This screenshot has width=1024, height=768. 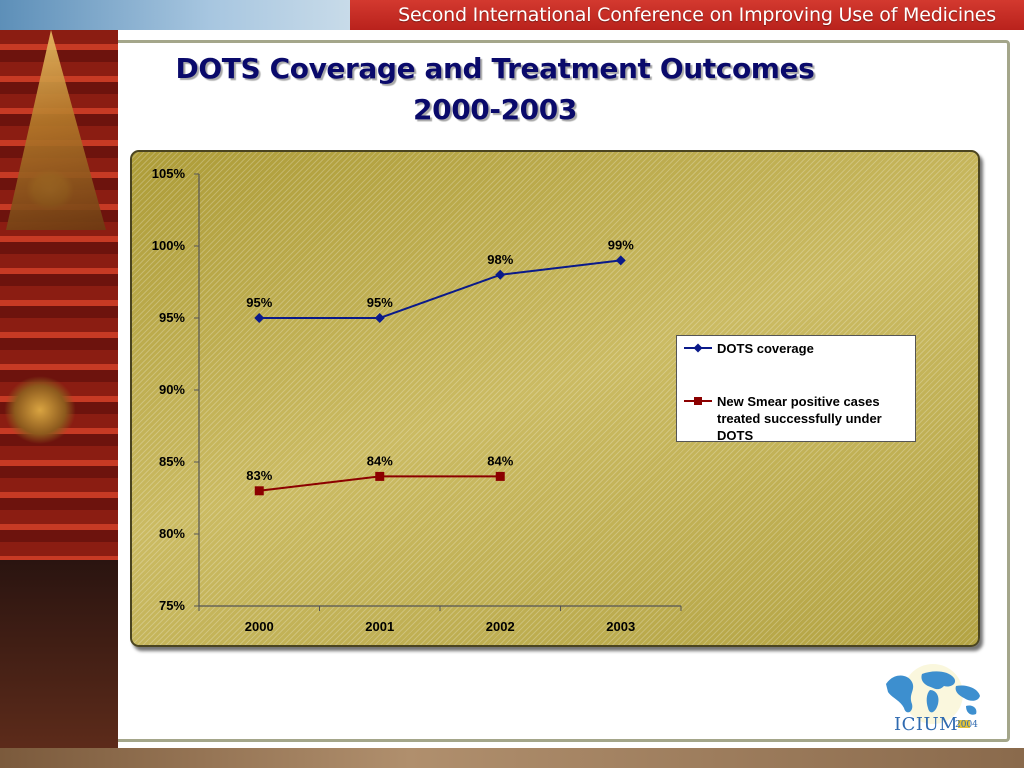 What do you see at coordinates (765, 348) in the screenshot?
I see `legend-label-dots-coverage: DOTS coverage` at bounding box center [765, 348].